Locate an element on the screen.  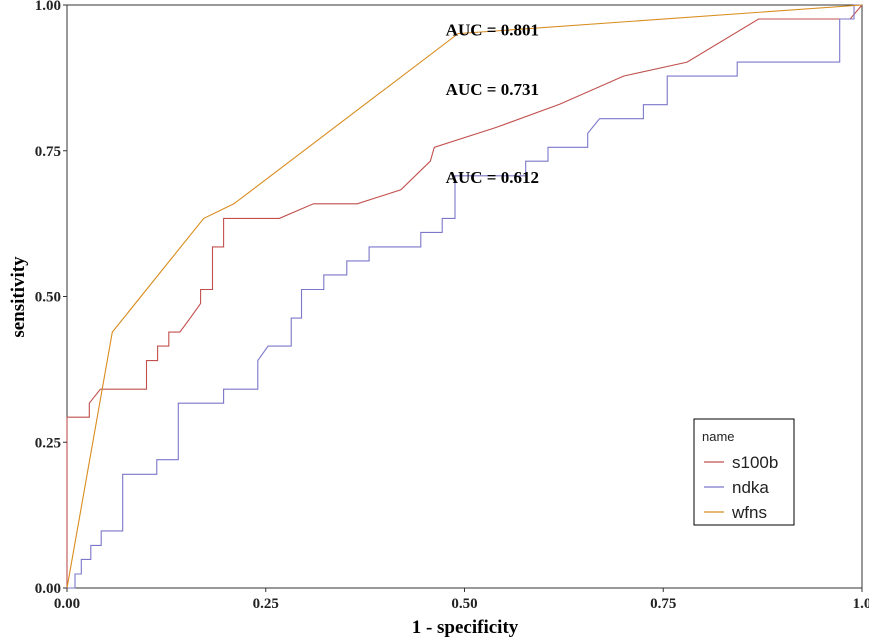
legend-label-s100b: s100b is located at coordinates (755, 462).